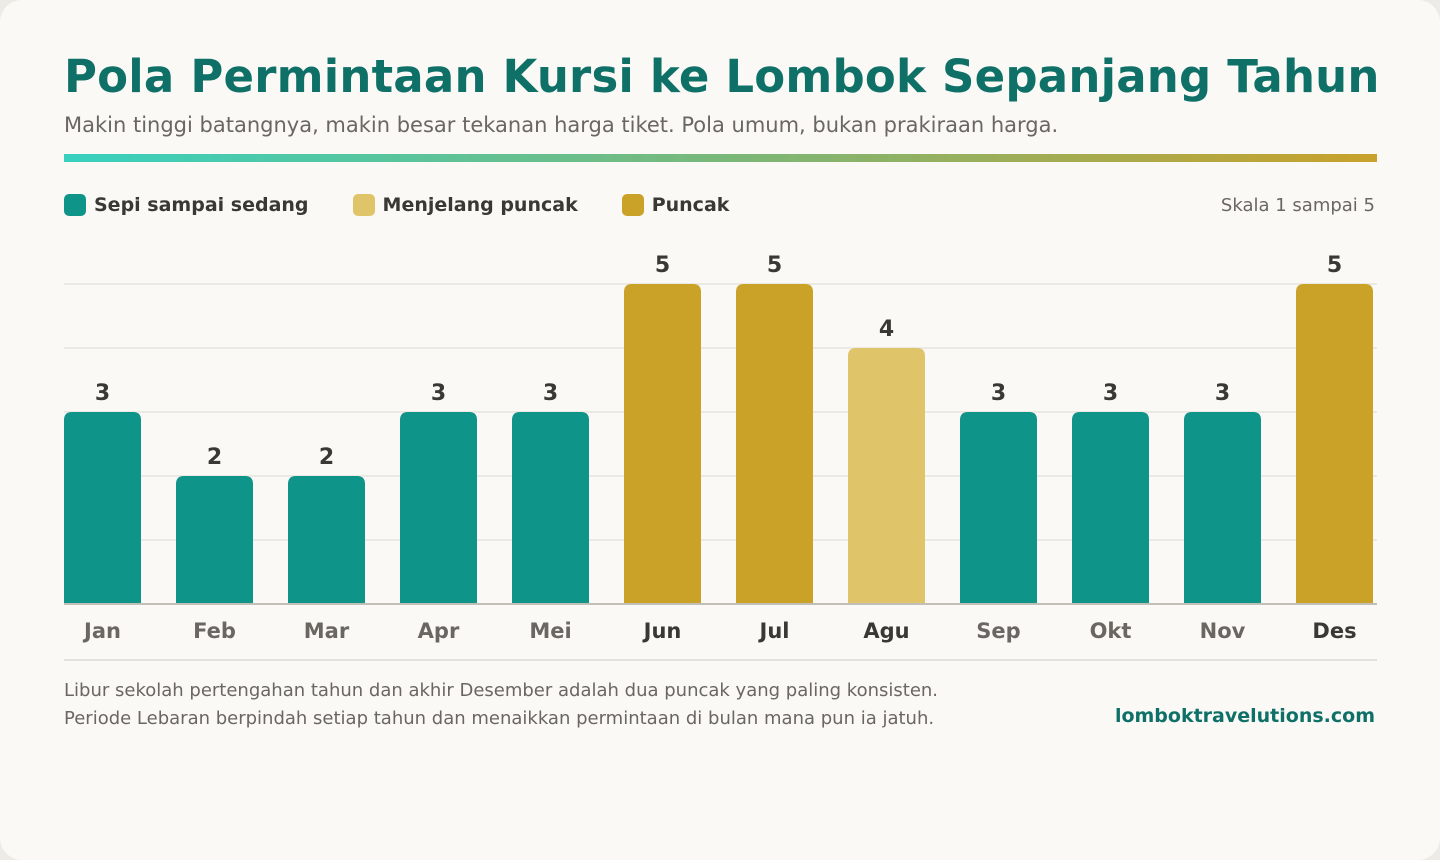  Describe the element at coordinates (998, 631) in the screenshot. I see `x-tick-label: Sep` at that location.